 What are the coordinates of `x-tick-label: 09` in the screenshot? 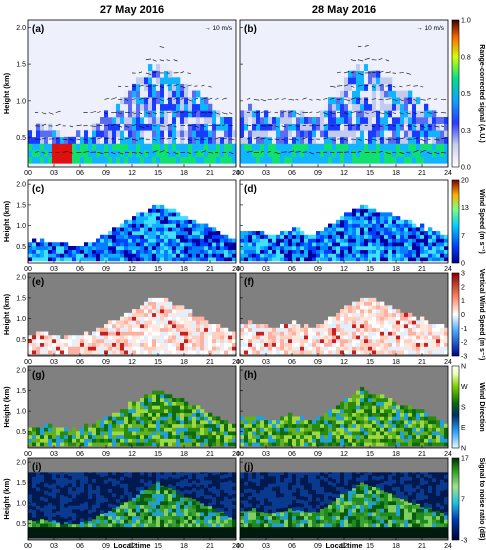 It's located at (318, 269).